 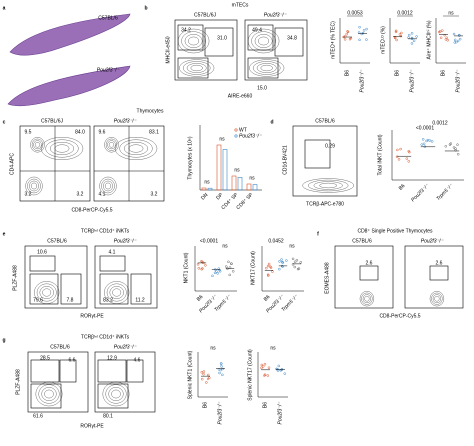 I want to click on label: 3.2, so click(x=28, y=194).